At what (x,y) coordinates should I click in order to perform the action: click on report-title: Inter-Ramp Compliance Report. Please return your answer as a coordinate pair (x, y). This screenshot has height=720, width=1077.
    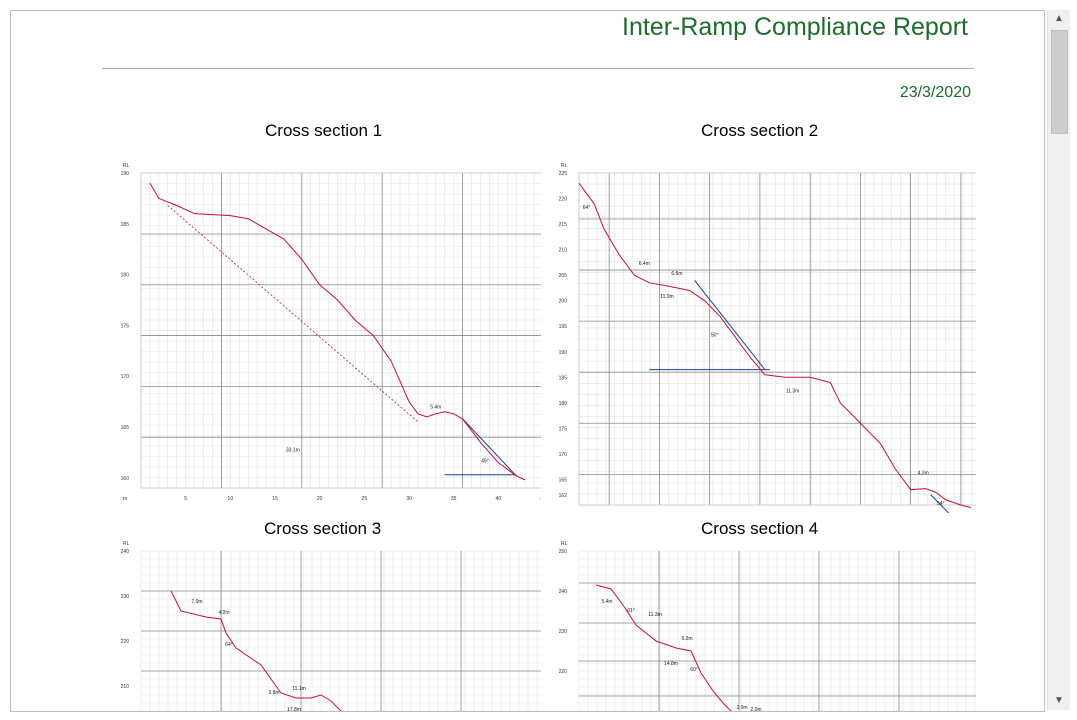
    Looking at the image, I should click on (795, 27).